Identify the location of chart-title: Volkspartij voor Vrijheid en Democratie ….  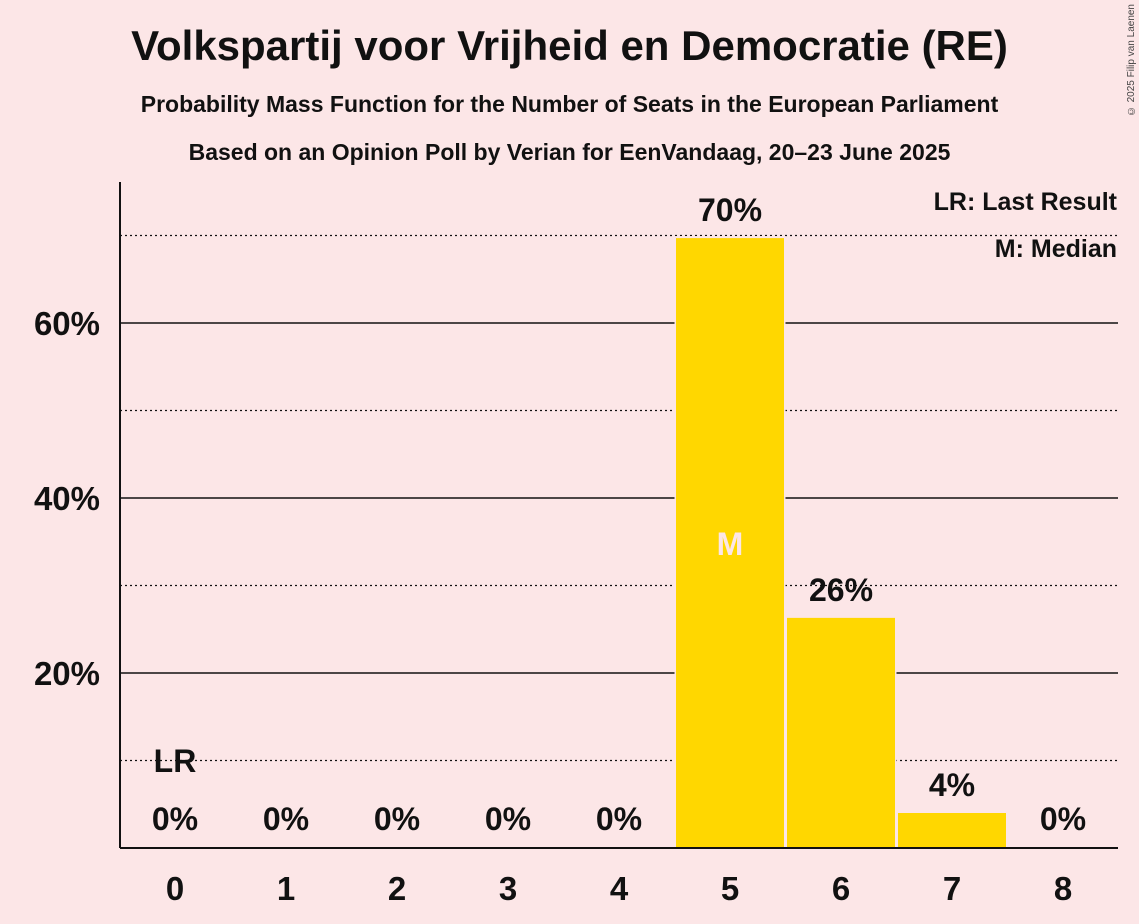
(569, 45).